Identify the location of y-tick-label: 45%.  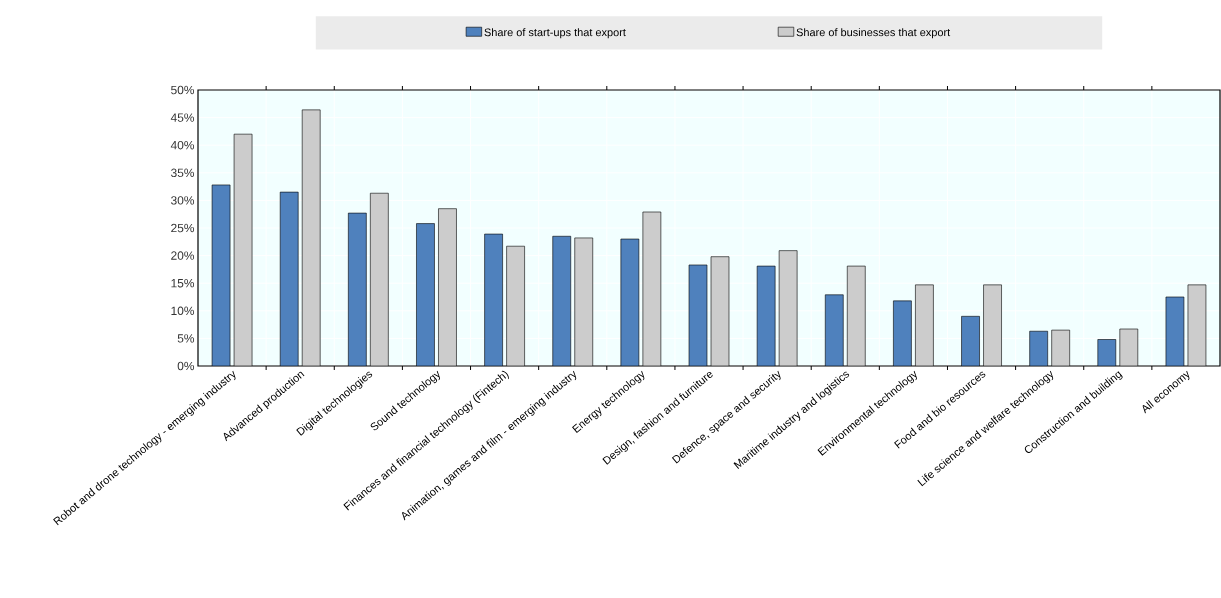
(182, 117).